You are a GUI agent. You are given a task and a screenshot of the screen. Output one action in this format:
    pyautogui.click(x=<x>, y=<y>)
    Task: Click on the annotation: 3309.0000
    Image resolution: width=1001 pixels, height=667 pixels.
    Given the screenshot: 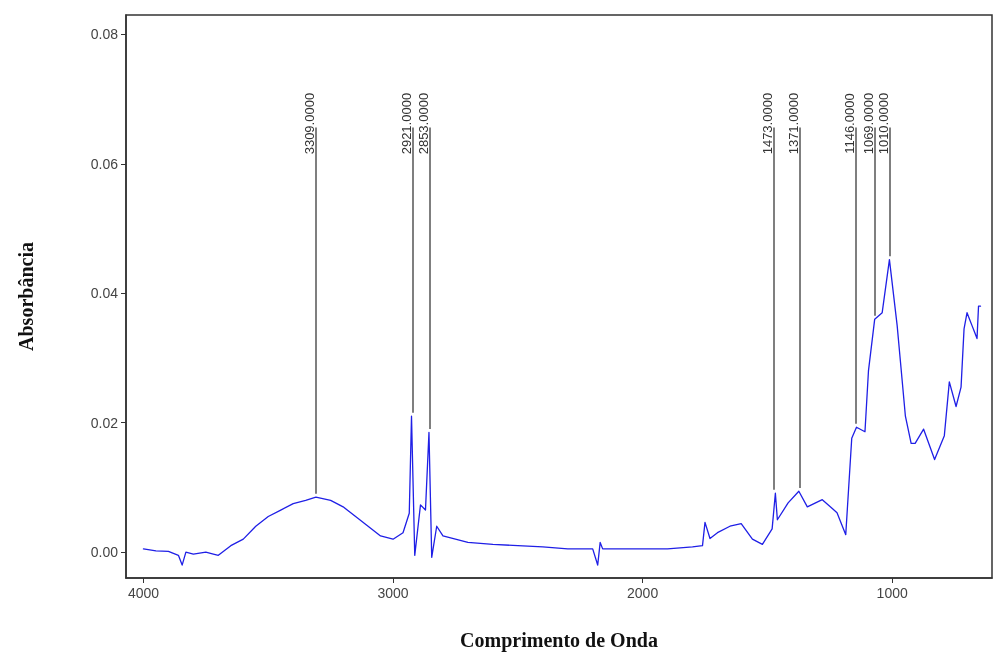 What is the action you would take?
    pyautogui.click(x=309, y=123)
    